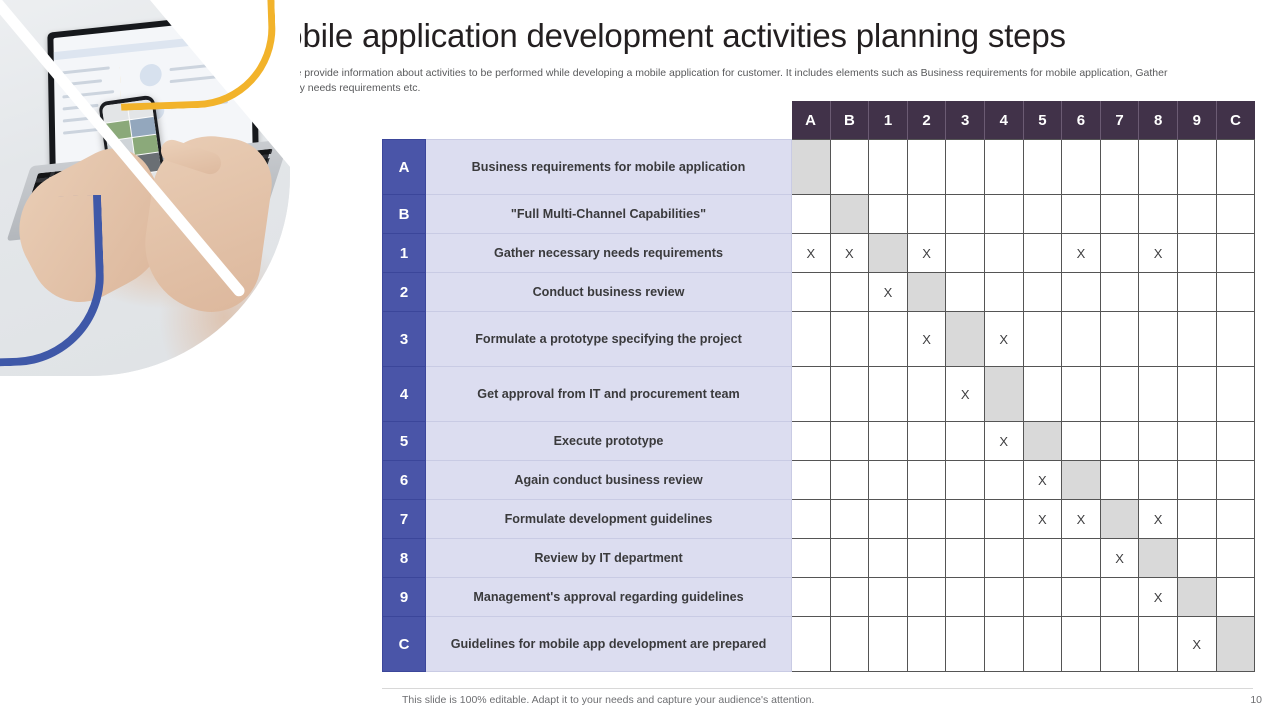 The height and width of the screenshot is (720, 1280). Describe the element at coordinates (608, 480) in the screenshot. I see `matrix-activity-label: Again conduct business review` at that location.